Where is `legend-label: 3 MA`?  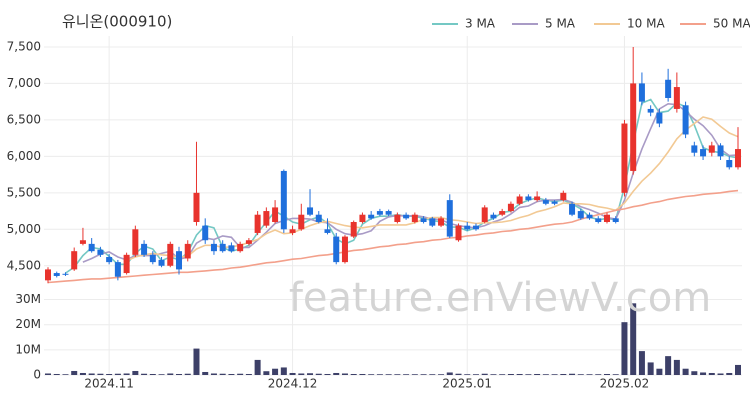 legend-label: 3 MA is located at coordinates (480, 24).